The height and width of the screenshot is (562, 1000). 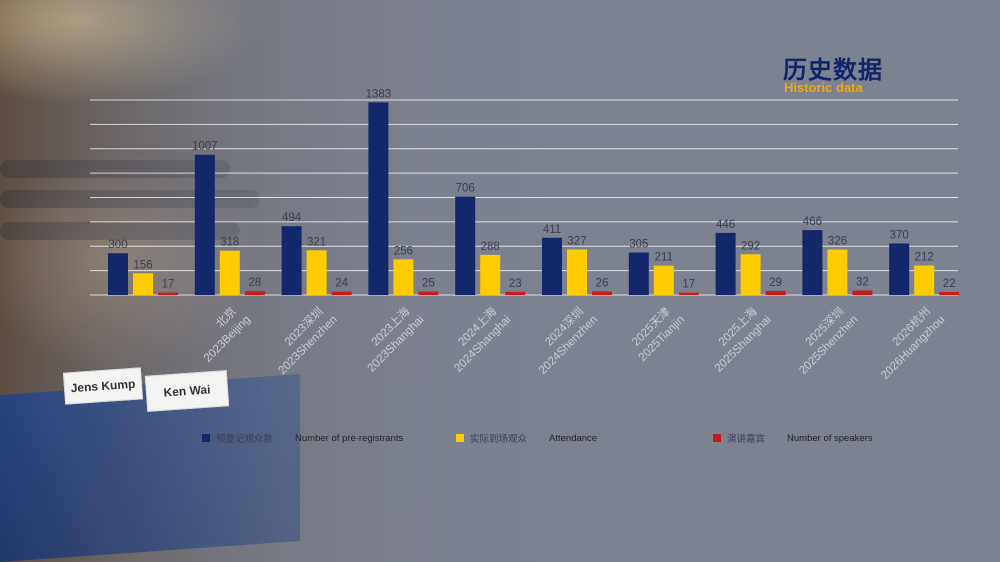 I want to click on legend-item-pre-registrants: 预登记观众数 Number of pre-registrants, so click(x=302, y=438).